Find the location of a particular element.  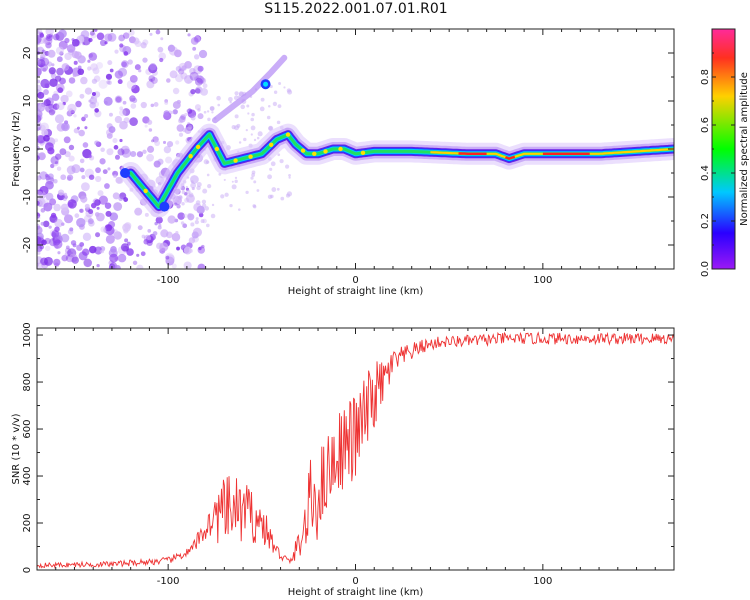

x-tick-label: 100 is located at coordinates (542, 581).